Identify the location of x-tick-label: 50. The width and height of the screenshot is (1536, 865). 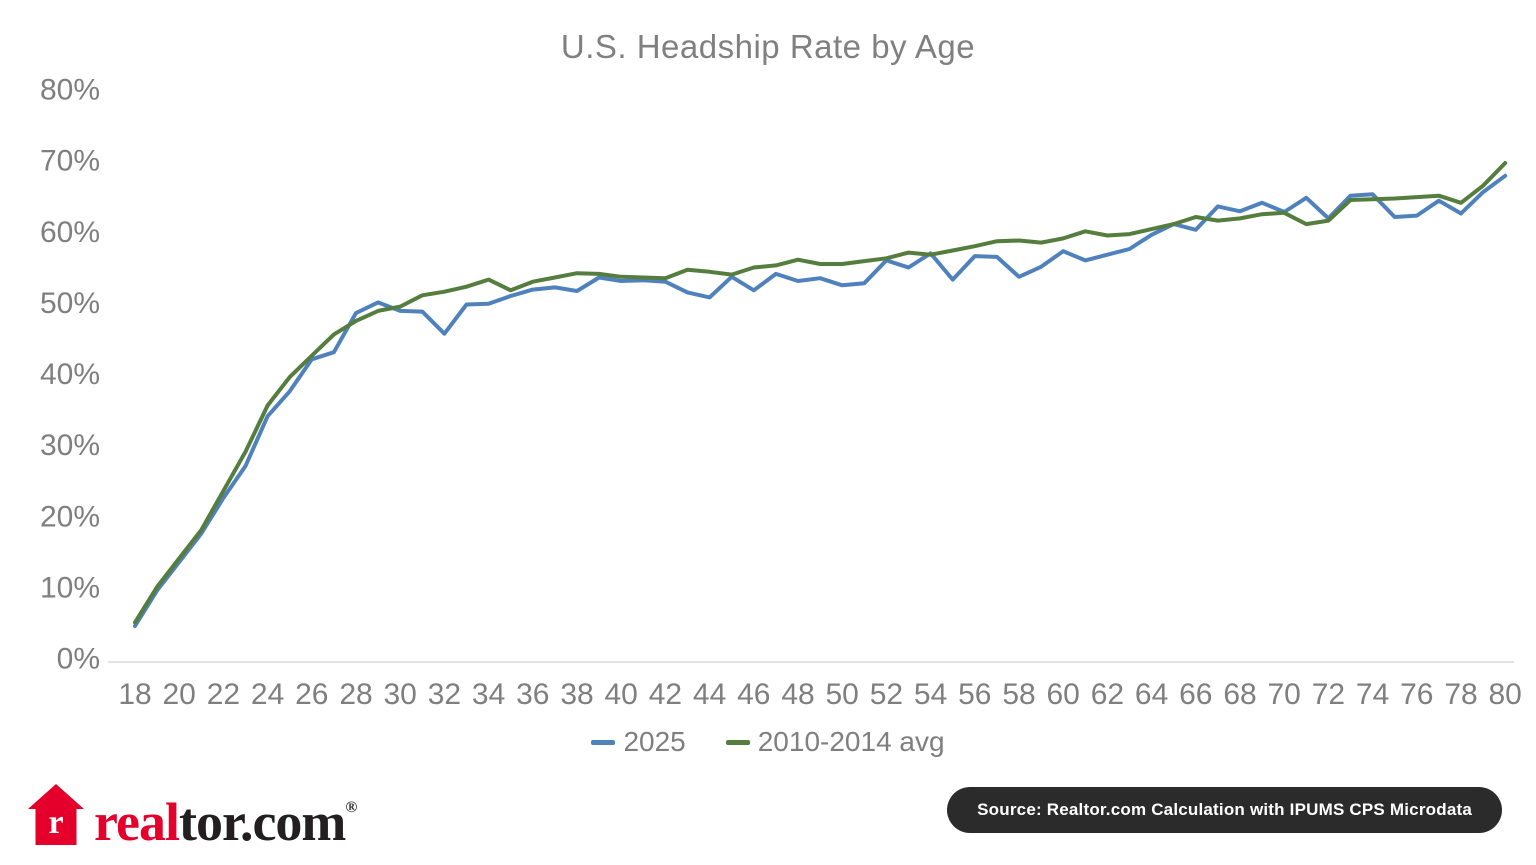
(842, 694).